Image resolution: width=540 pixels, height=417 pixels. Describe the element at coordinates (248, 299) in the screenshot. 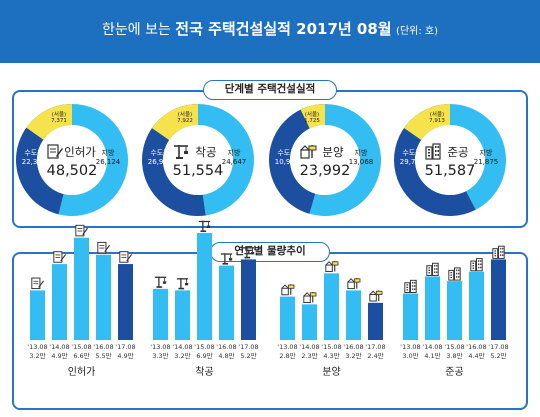

I see `bar-착공-4` at that location.